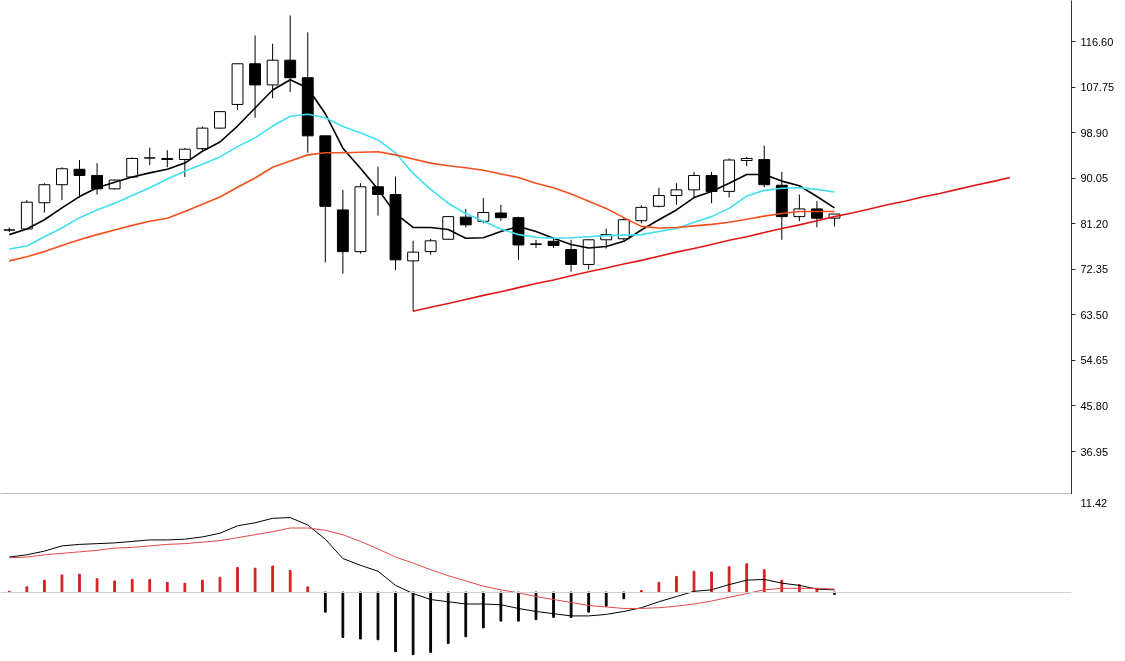  I want to click on y-tick-label: 90.05, so click(1094, 178).